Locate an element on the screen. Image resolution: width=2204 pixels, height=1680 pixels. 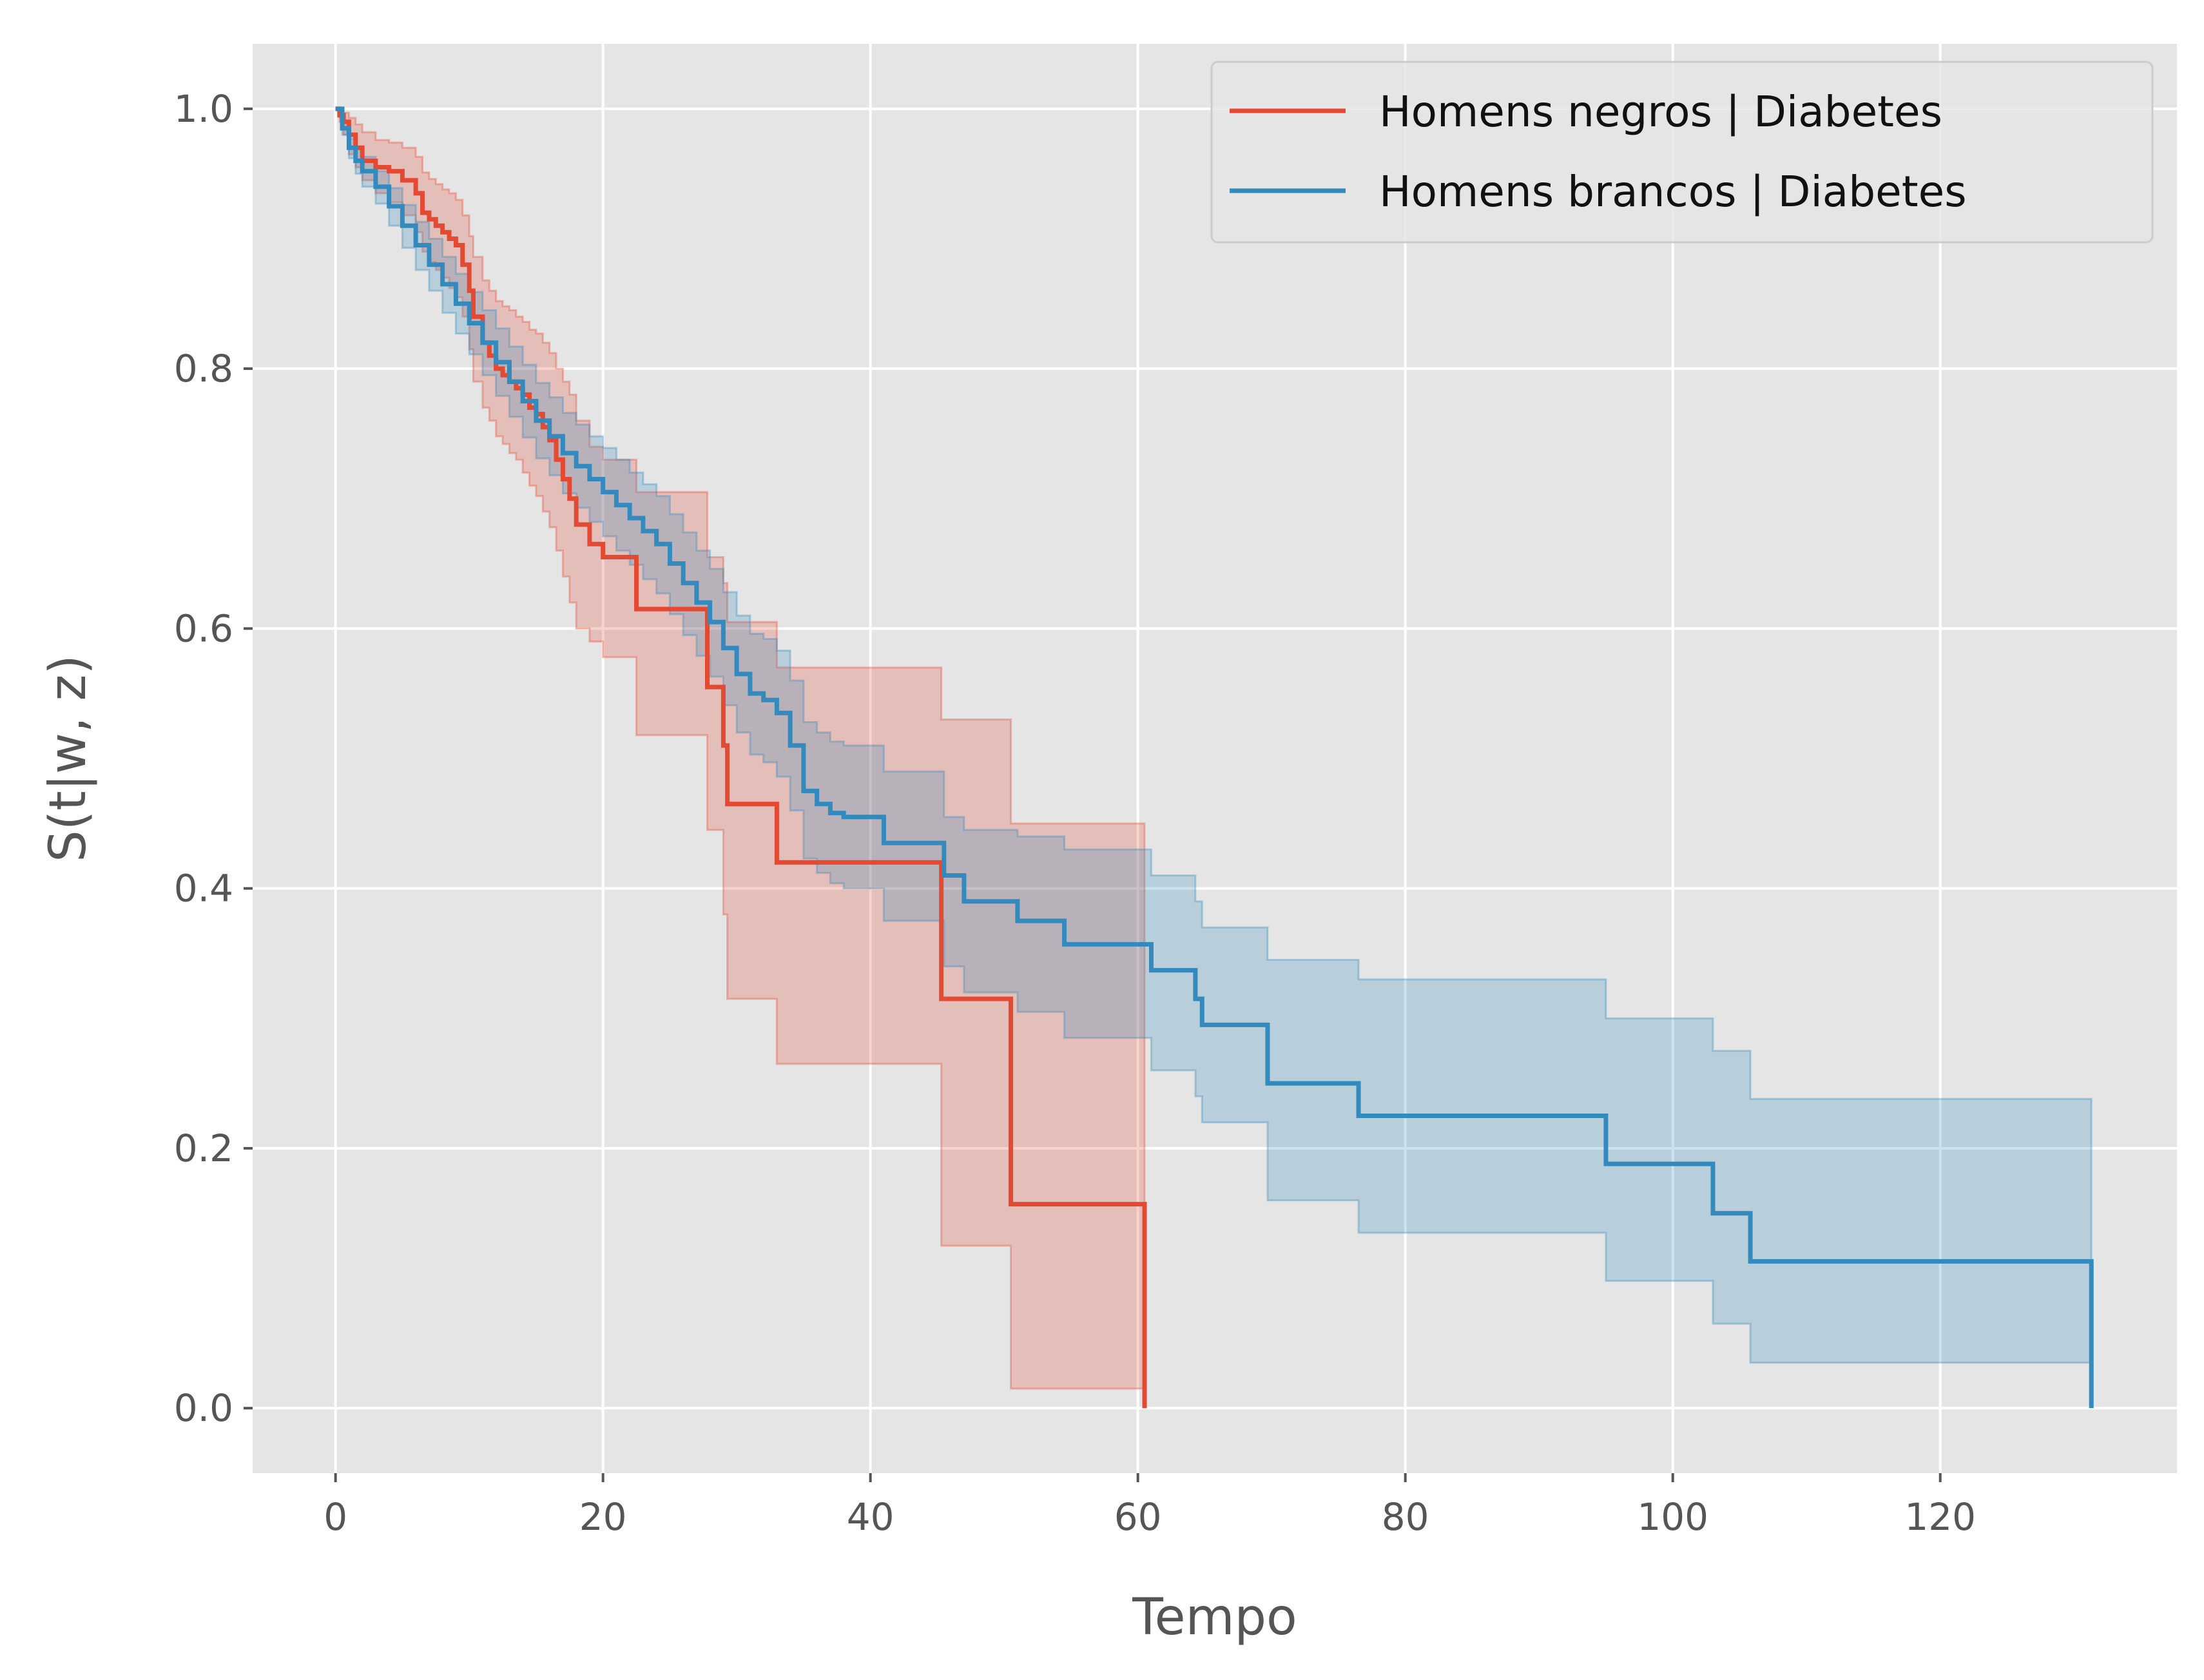
x-tick-label: 40 is located at coordinates (871, 1517).